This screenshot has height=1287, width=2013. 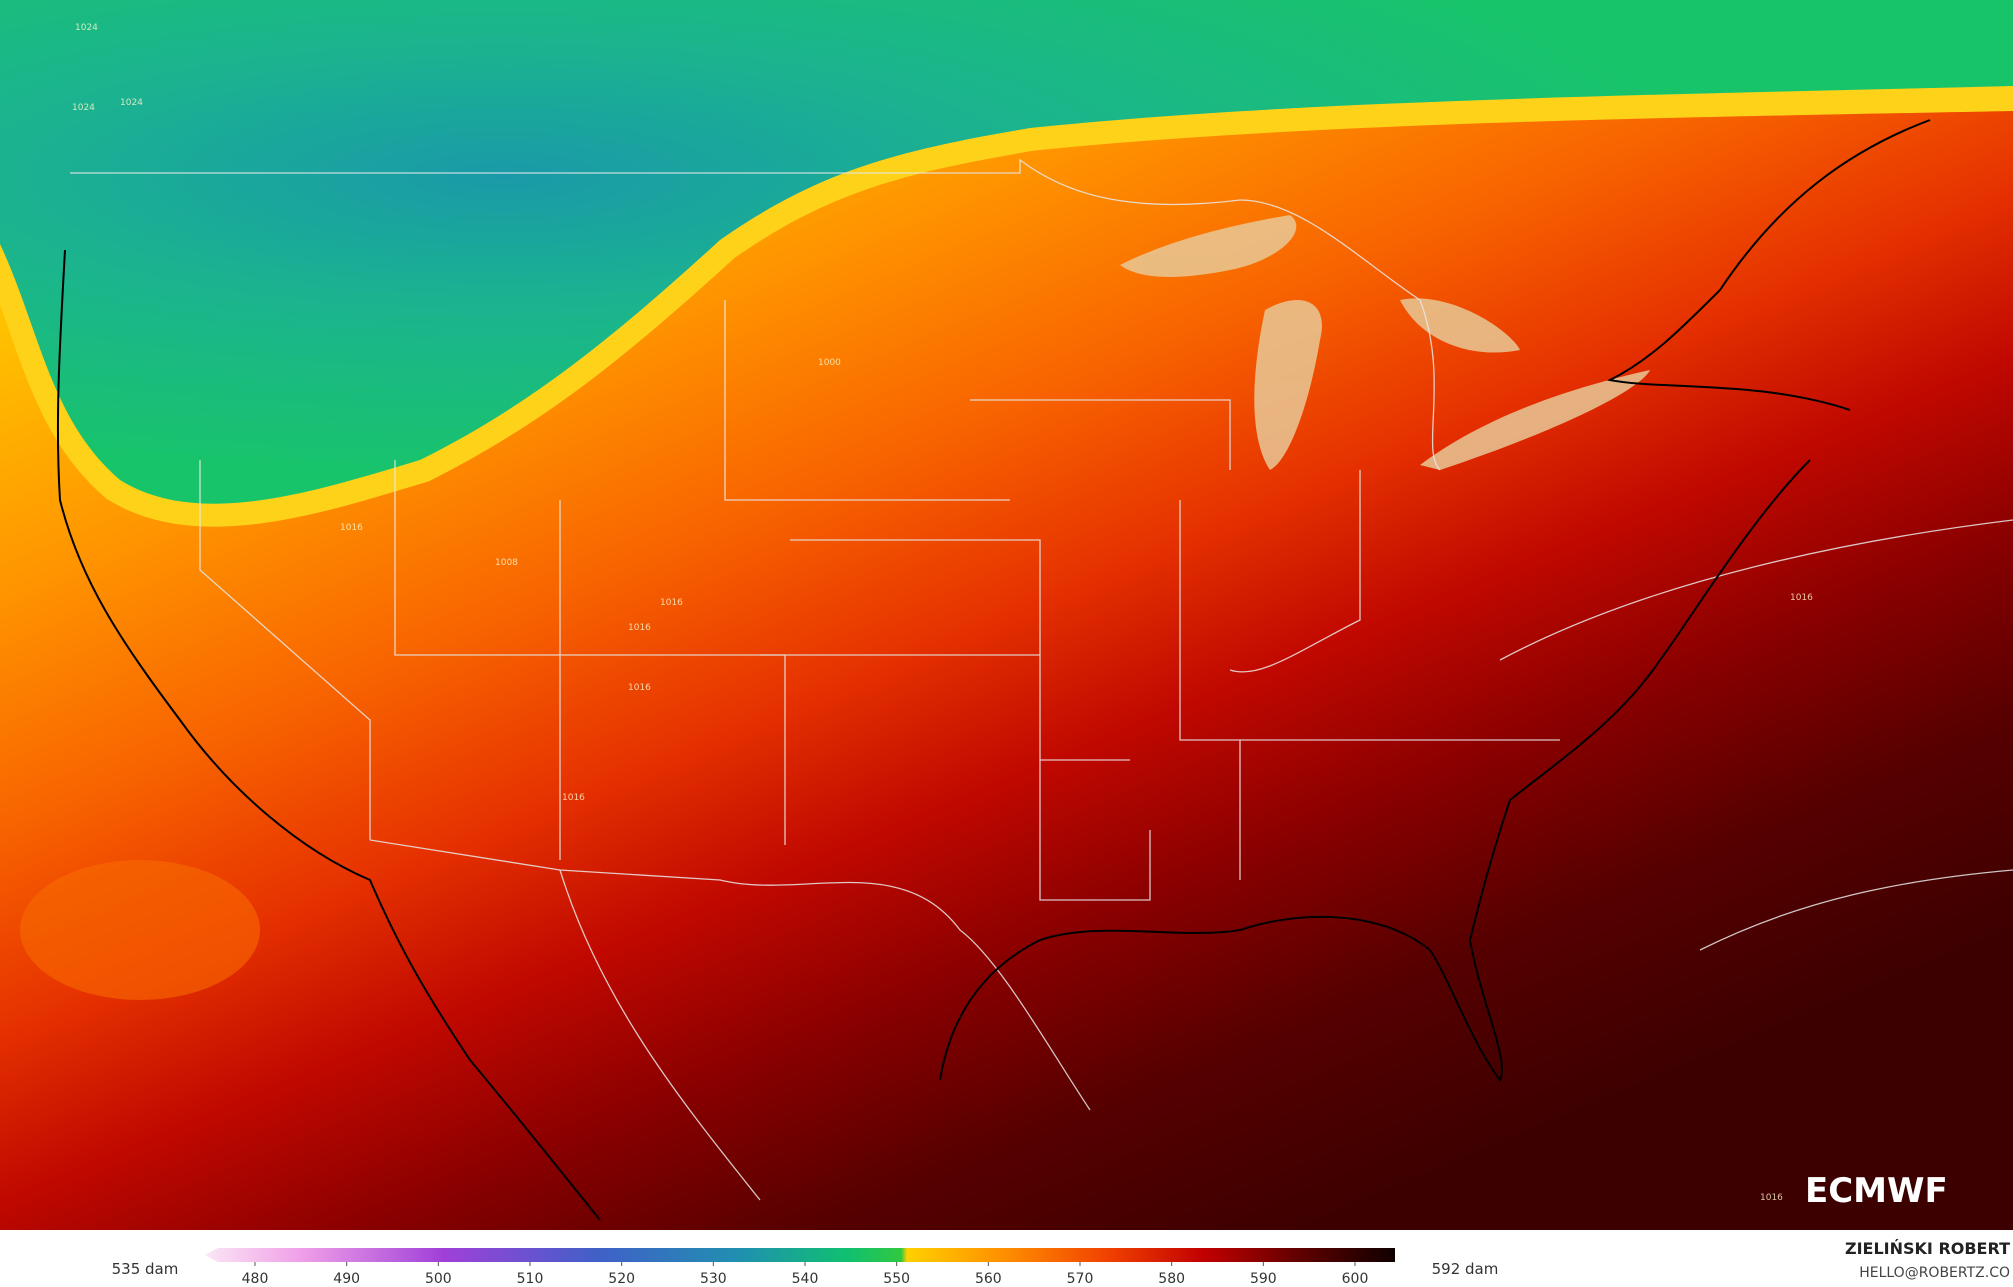 What do you see at coordinates (1465, 1269) in the screenshot?
I see `colorbar-max-label: 592 dam` at bounding box center [1465, 1269].